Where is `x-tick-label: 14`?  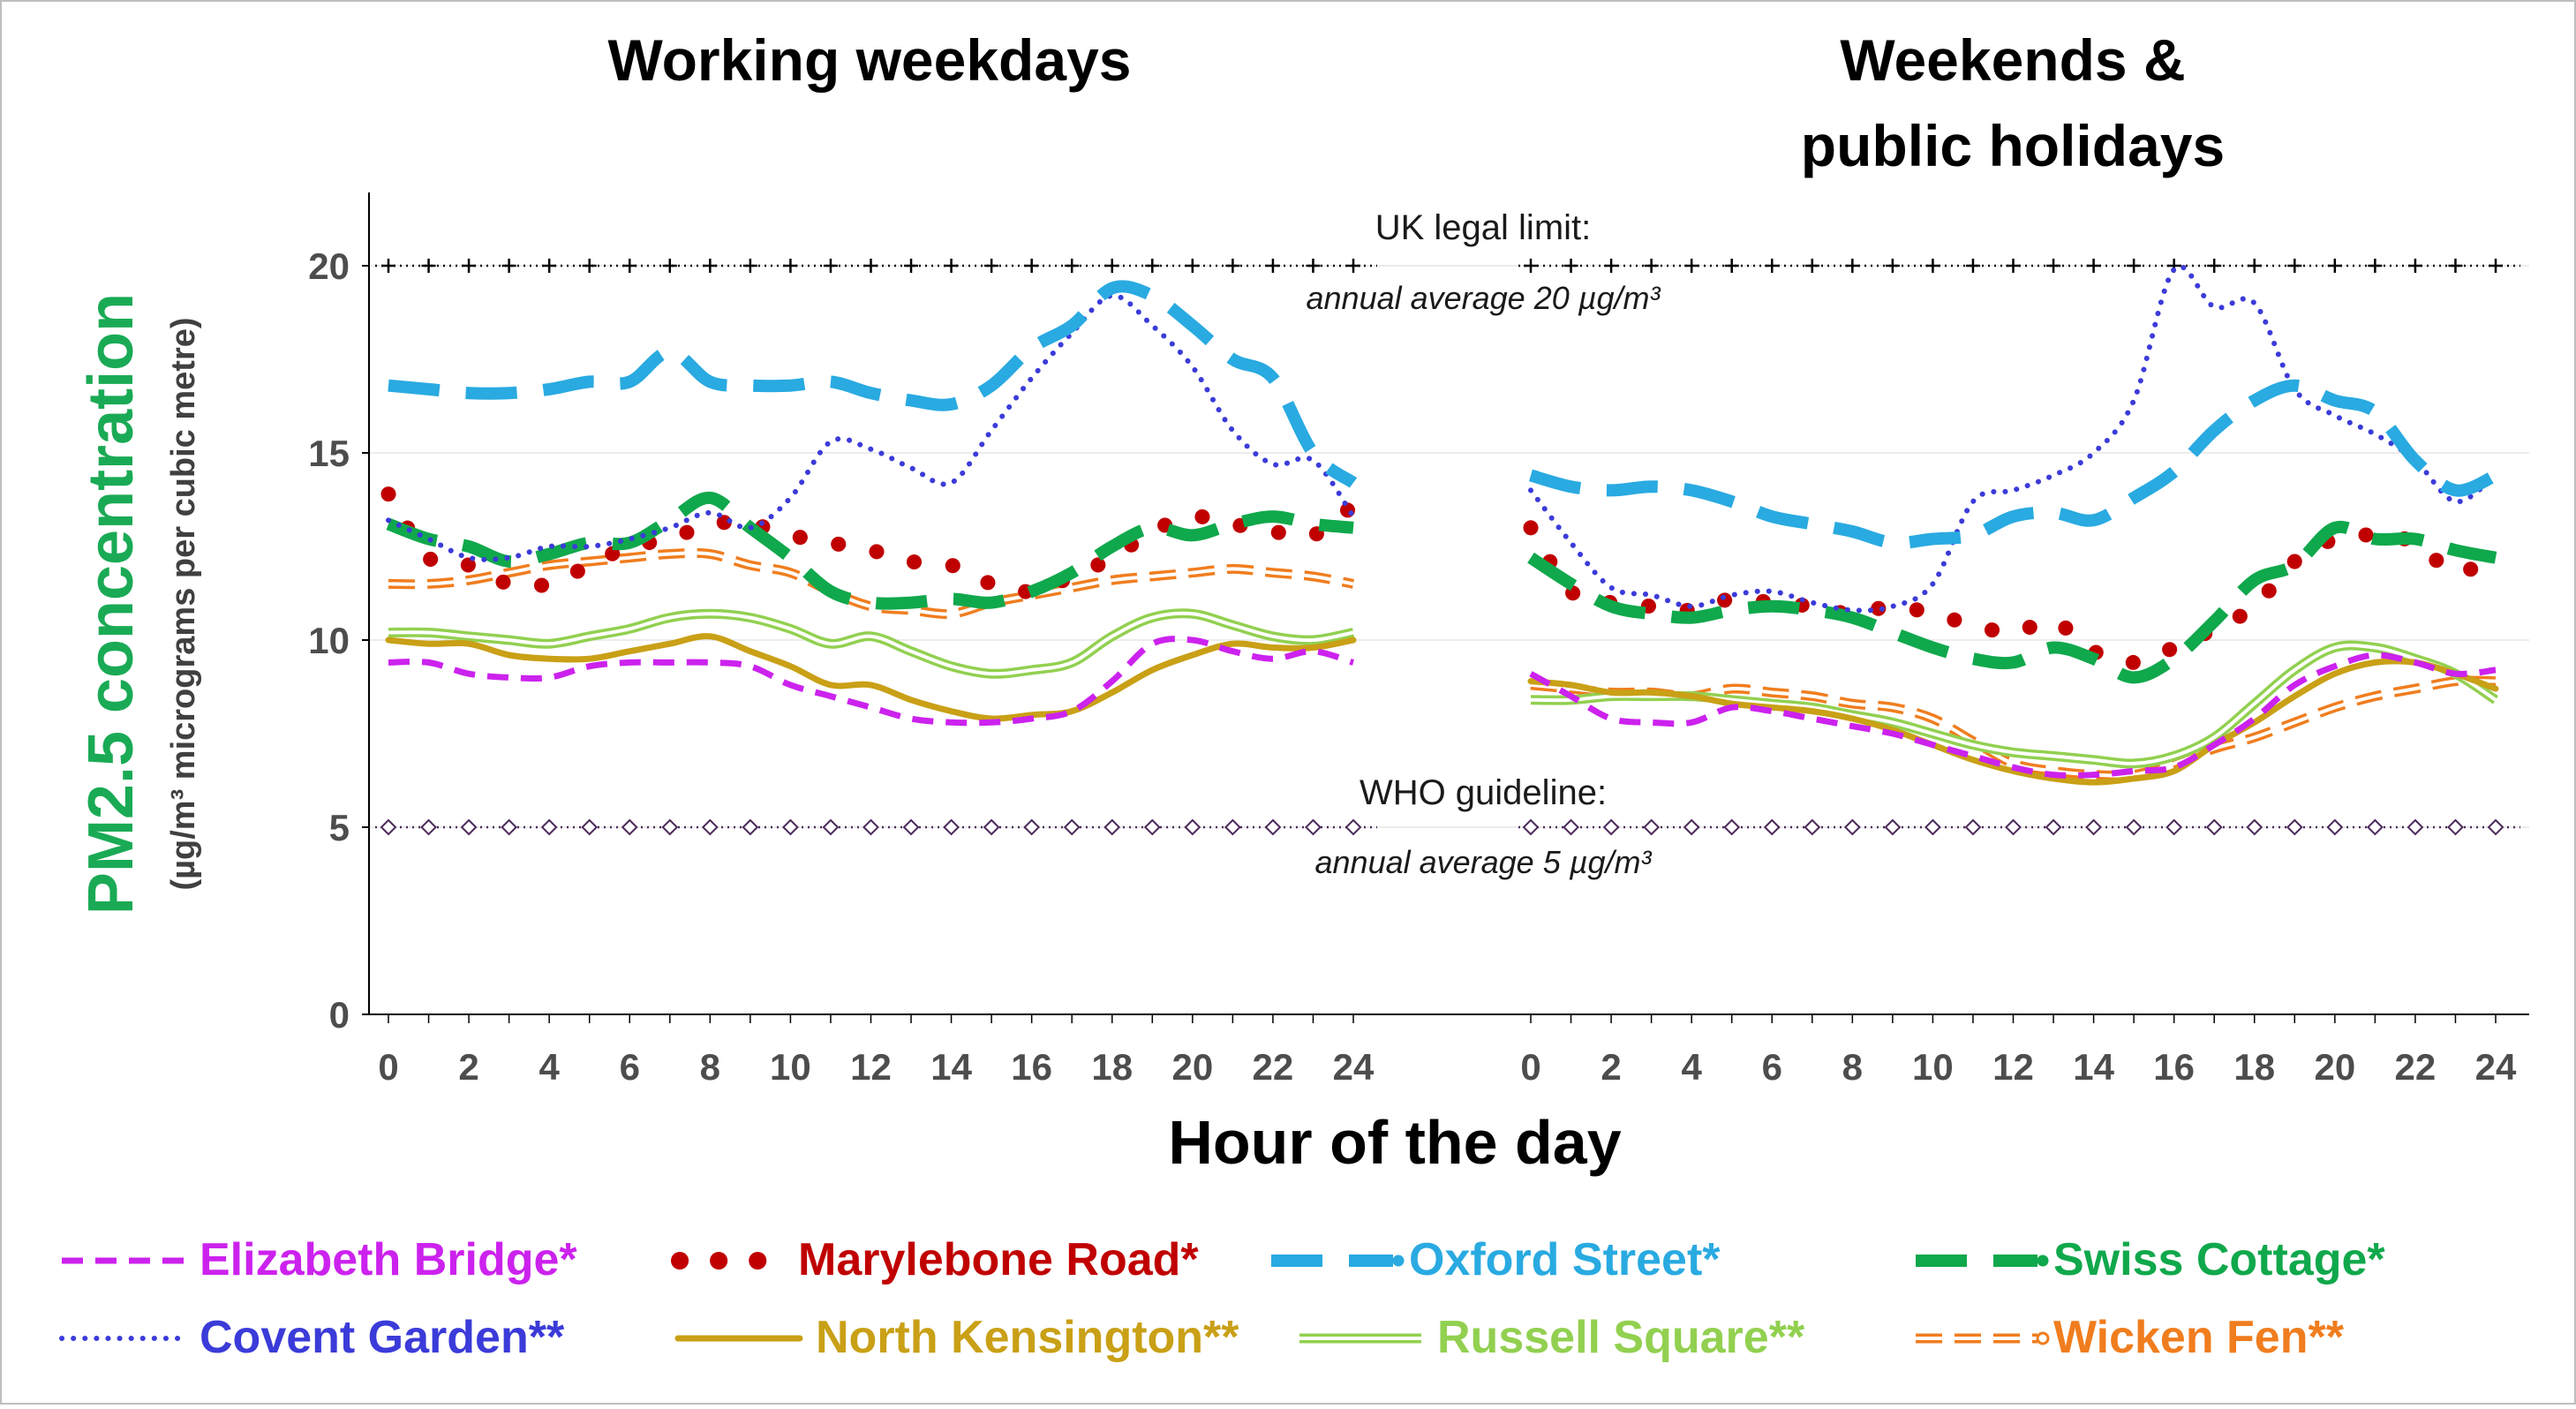
x-tick-label: 14 is located at coordinates (2093, 1067).